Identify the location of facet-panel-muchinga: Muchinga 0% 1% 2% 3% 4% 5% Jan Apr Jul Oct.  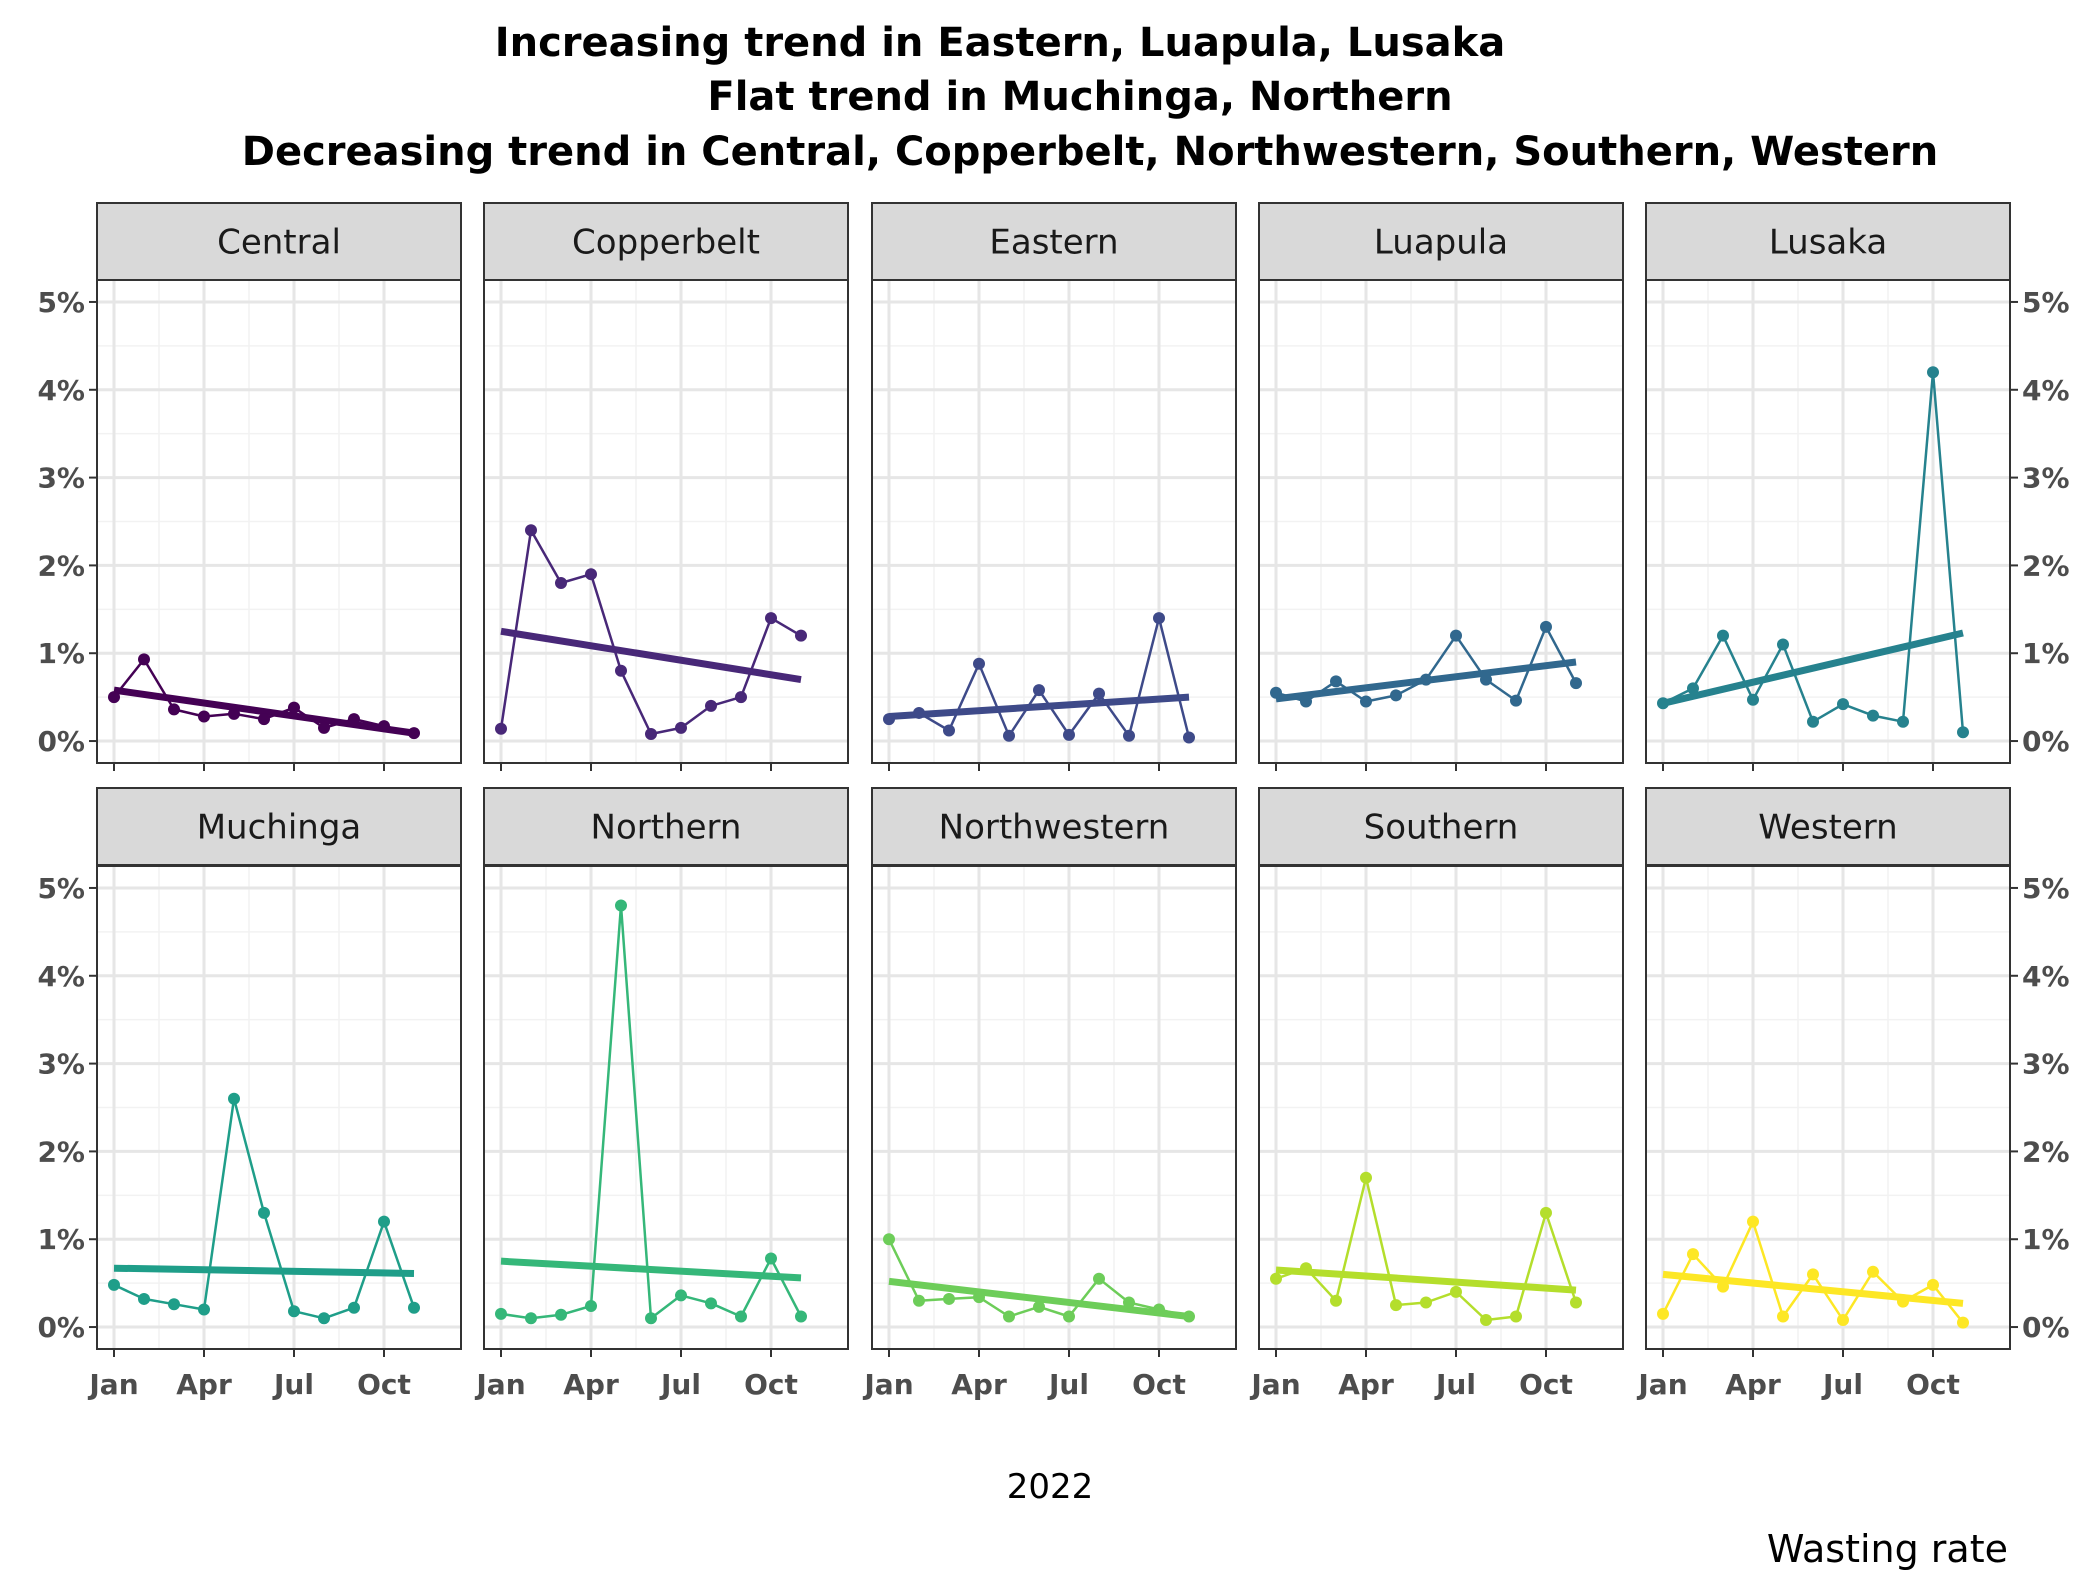
(249, 1094).